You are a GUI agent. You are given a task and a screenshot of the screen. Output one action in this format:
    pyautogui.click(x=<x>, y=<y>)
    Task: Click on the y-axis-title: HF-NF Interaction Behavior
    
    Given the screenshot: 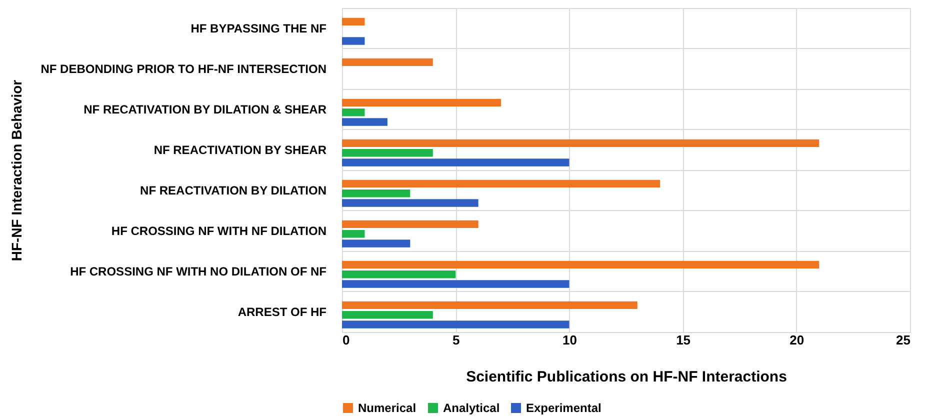 What is the action you would take?
    pyautogui.click(x=16, y=170)
    